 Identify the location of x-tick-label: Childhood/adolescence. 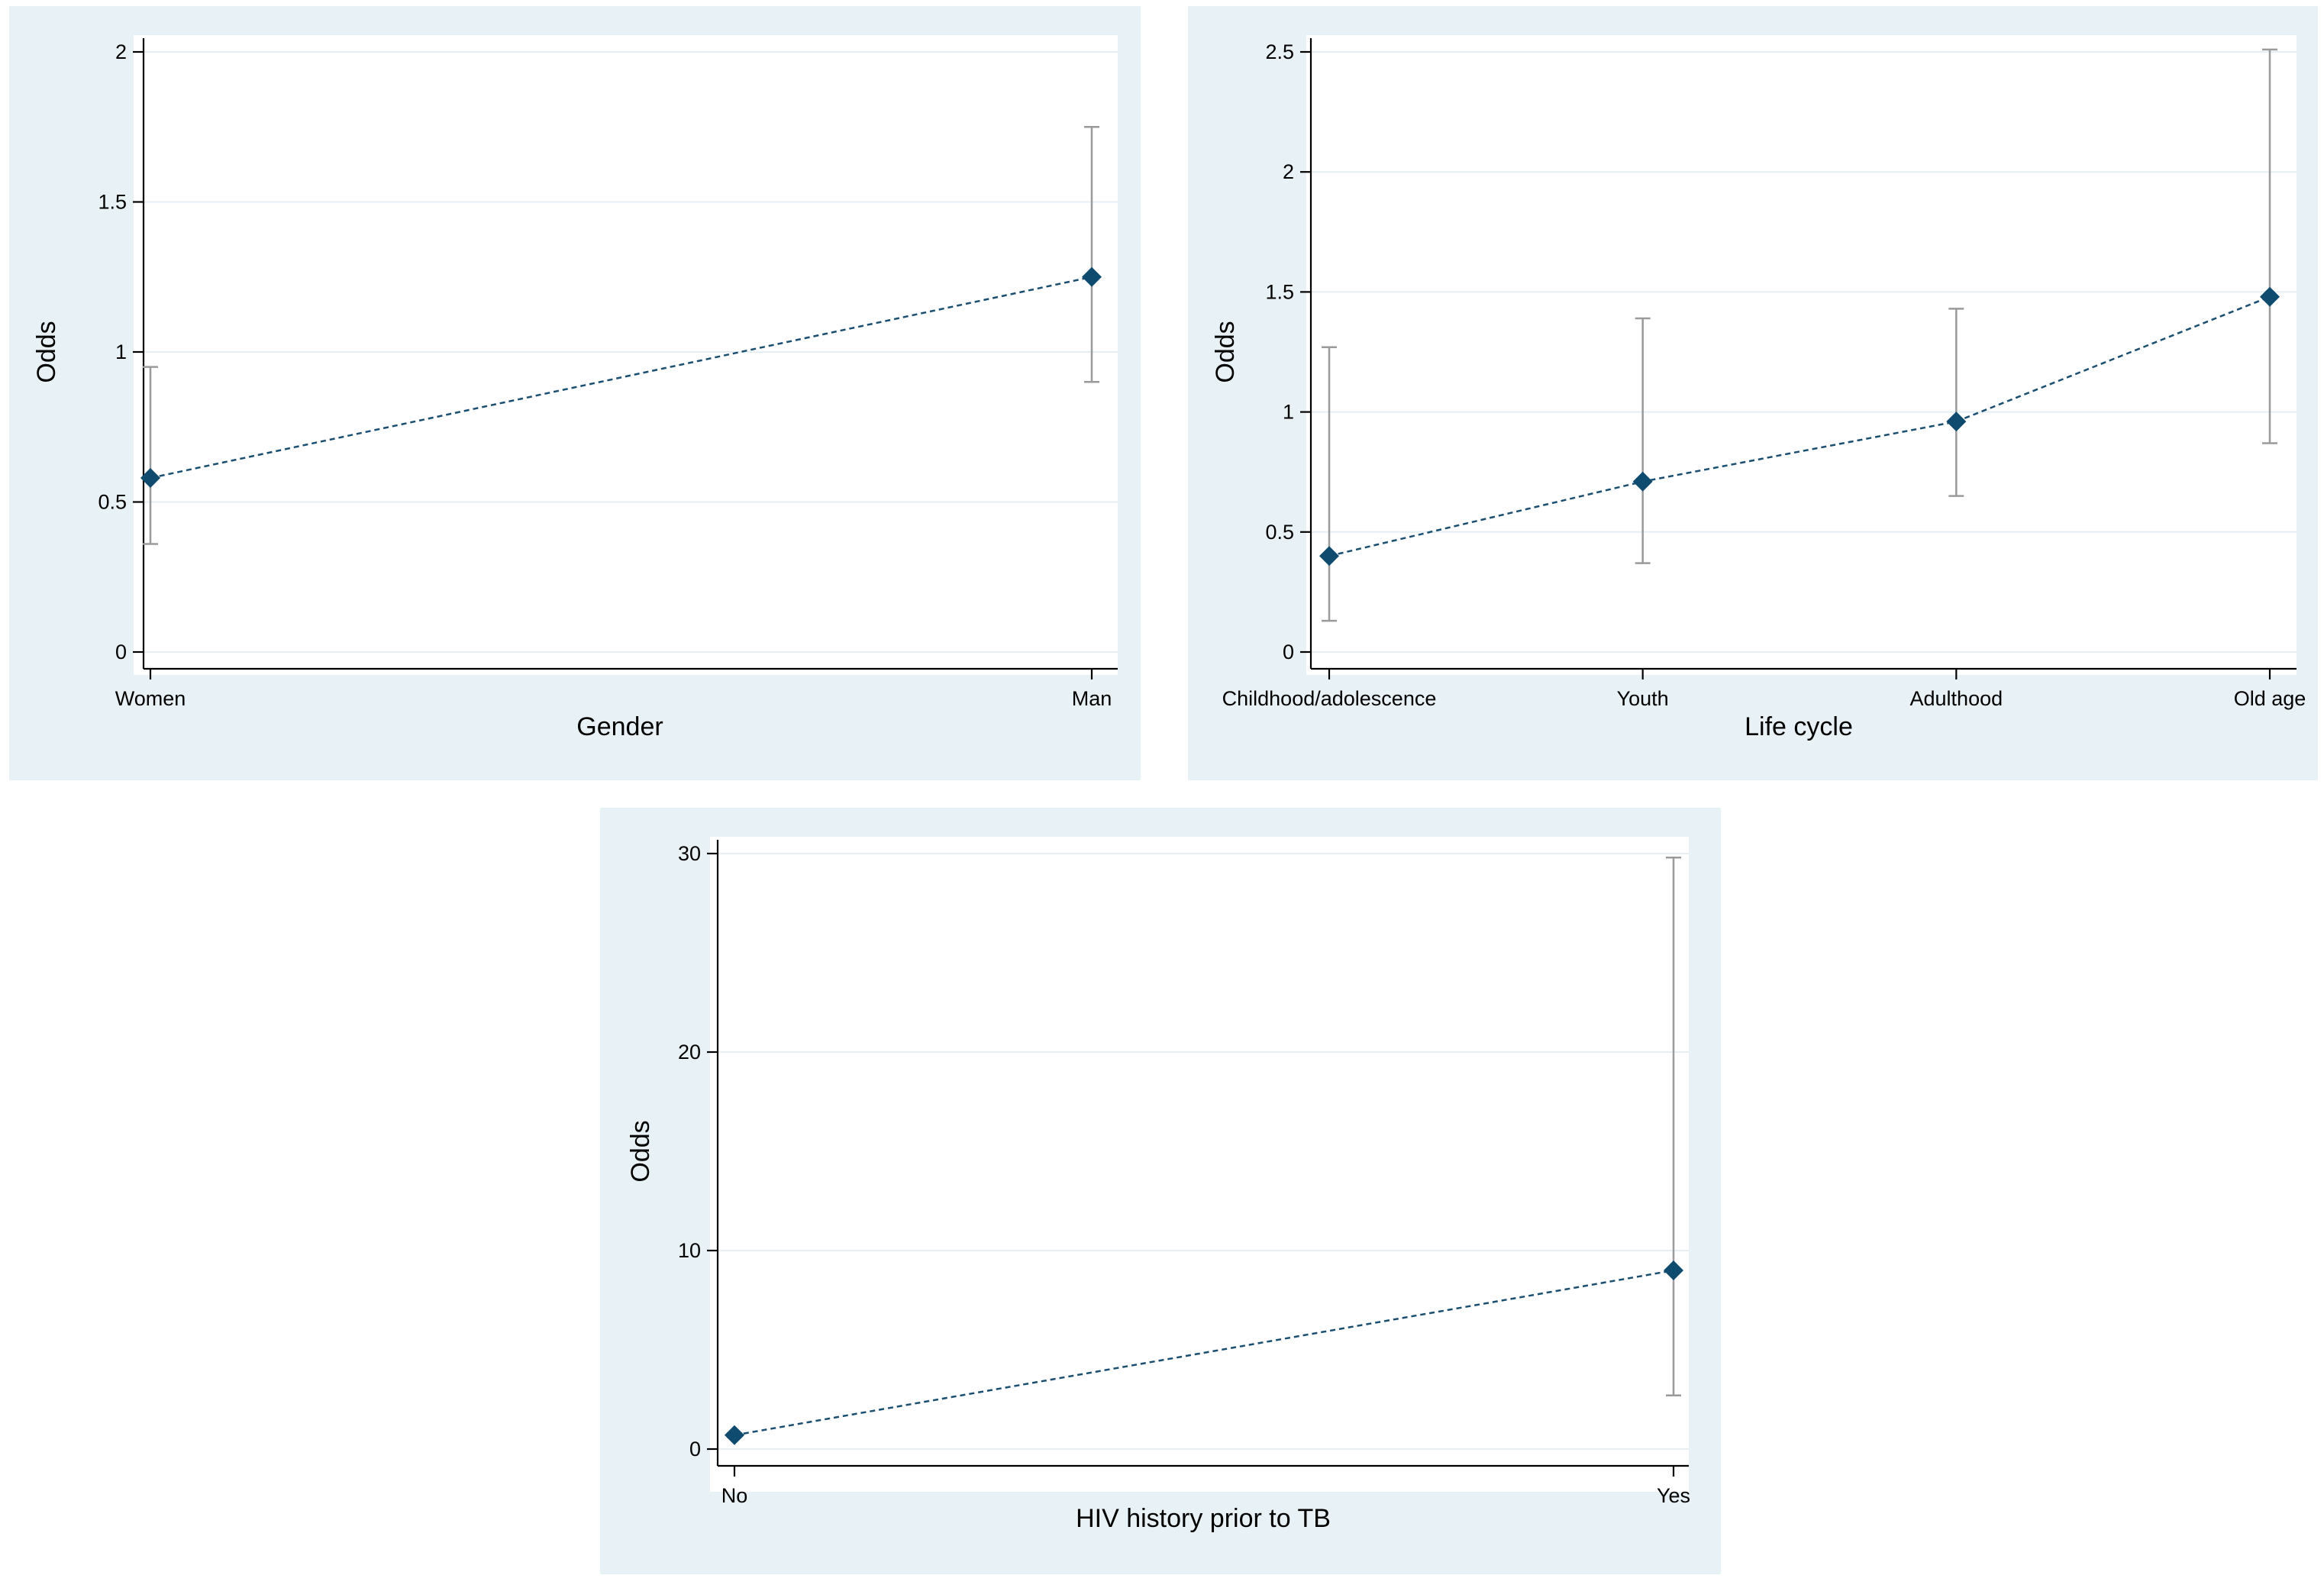
(1329, 698).